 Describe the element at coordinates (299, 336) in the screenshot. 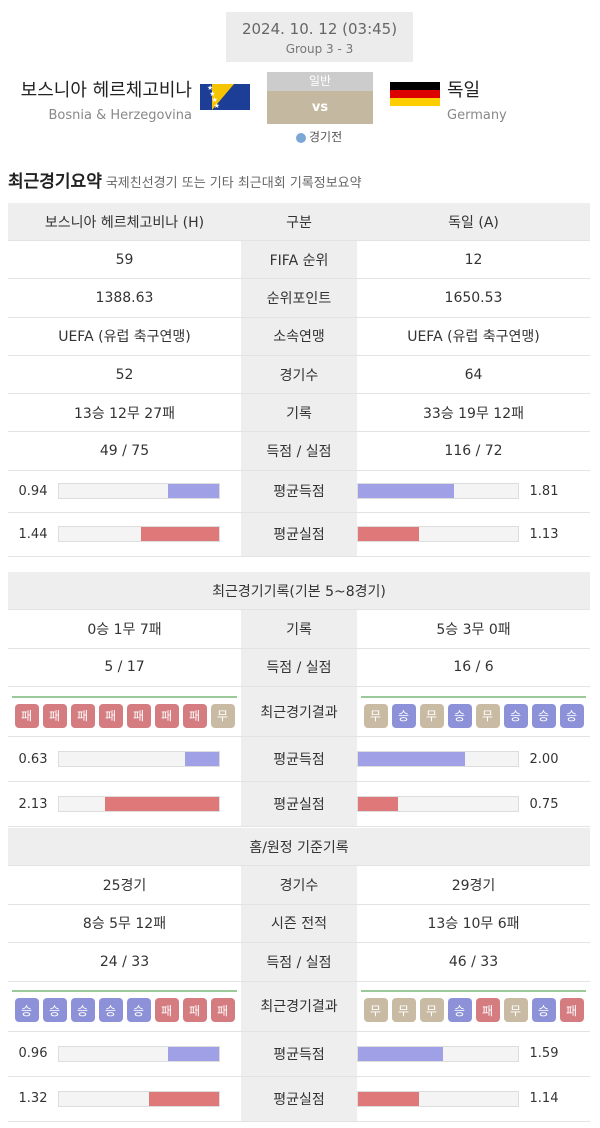

I see `table-row: UEFA (유럽 축구연맹) 소속연맹 UEFA (유럽 축구연맹)` at that location.